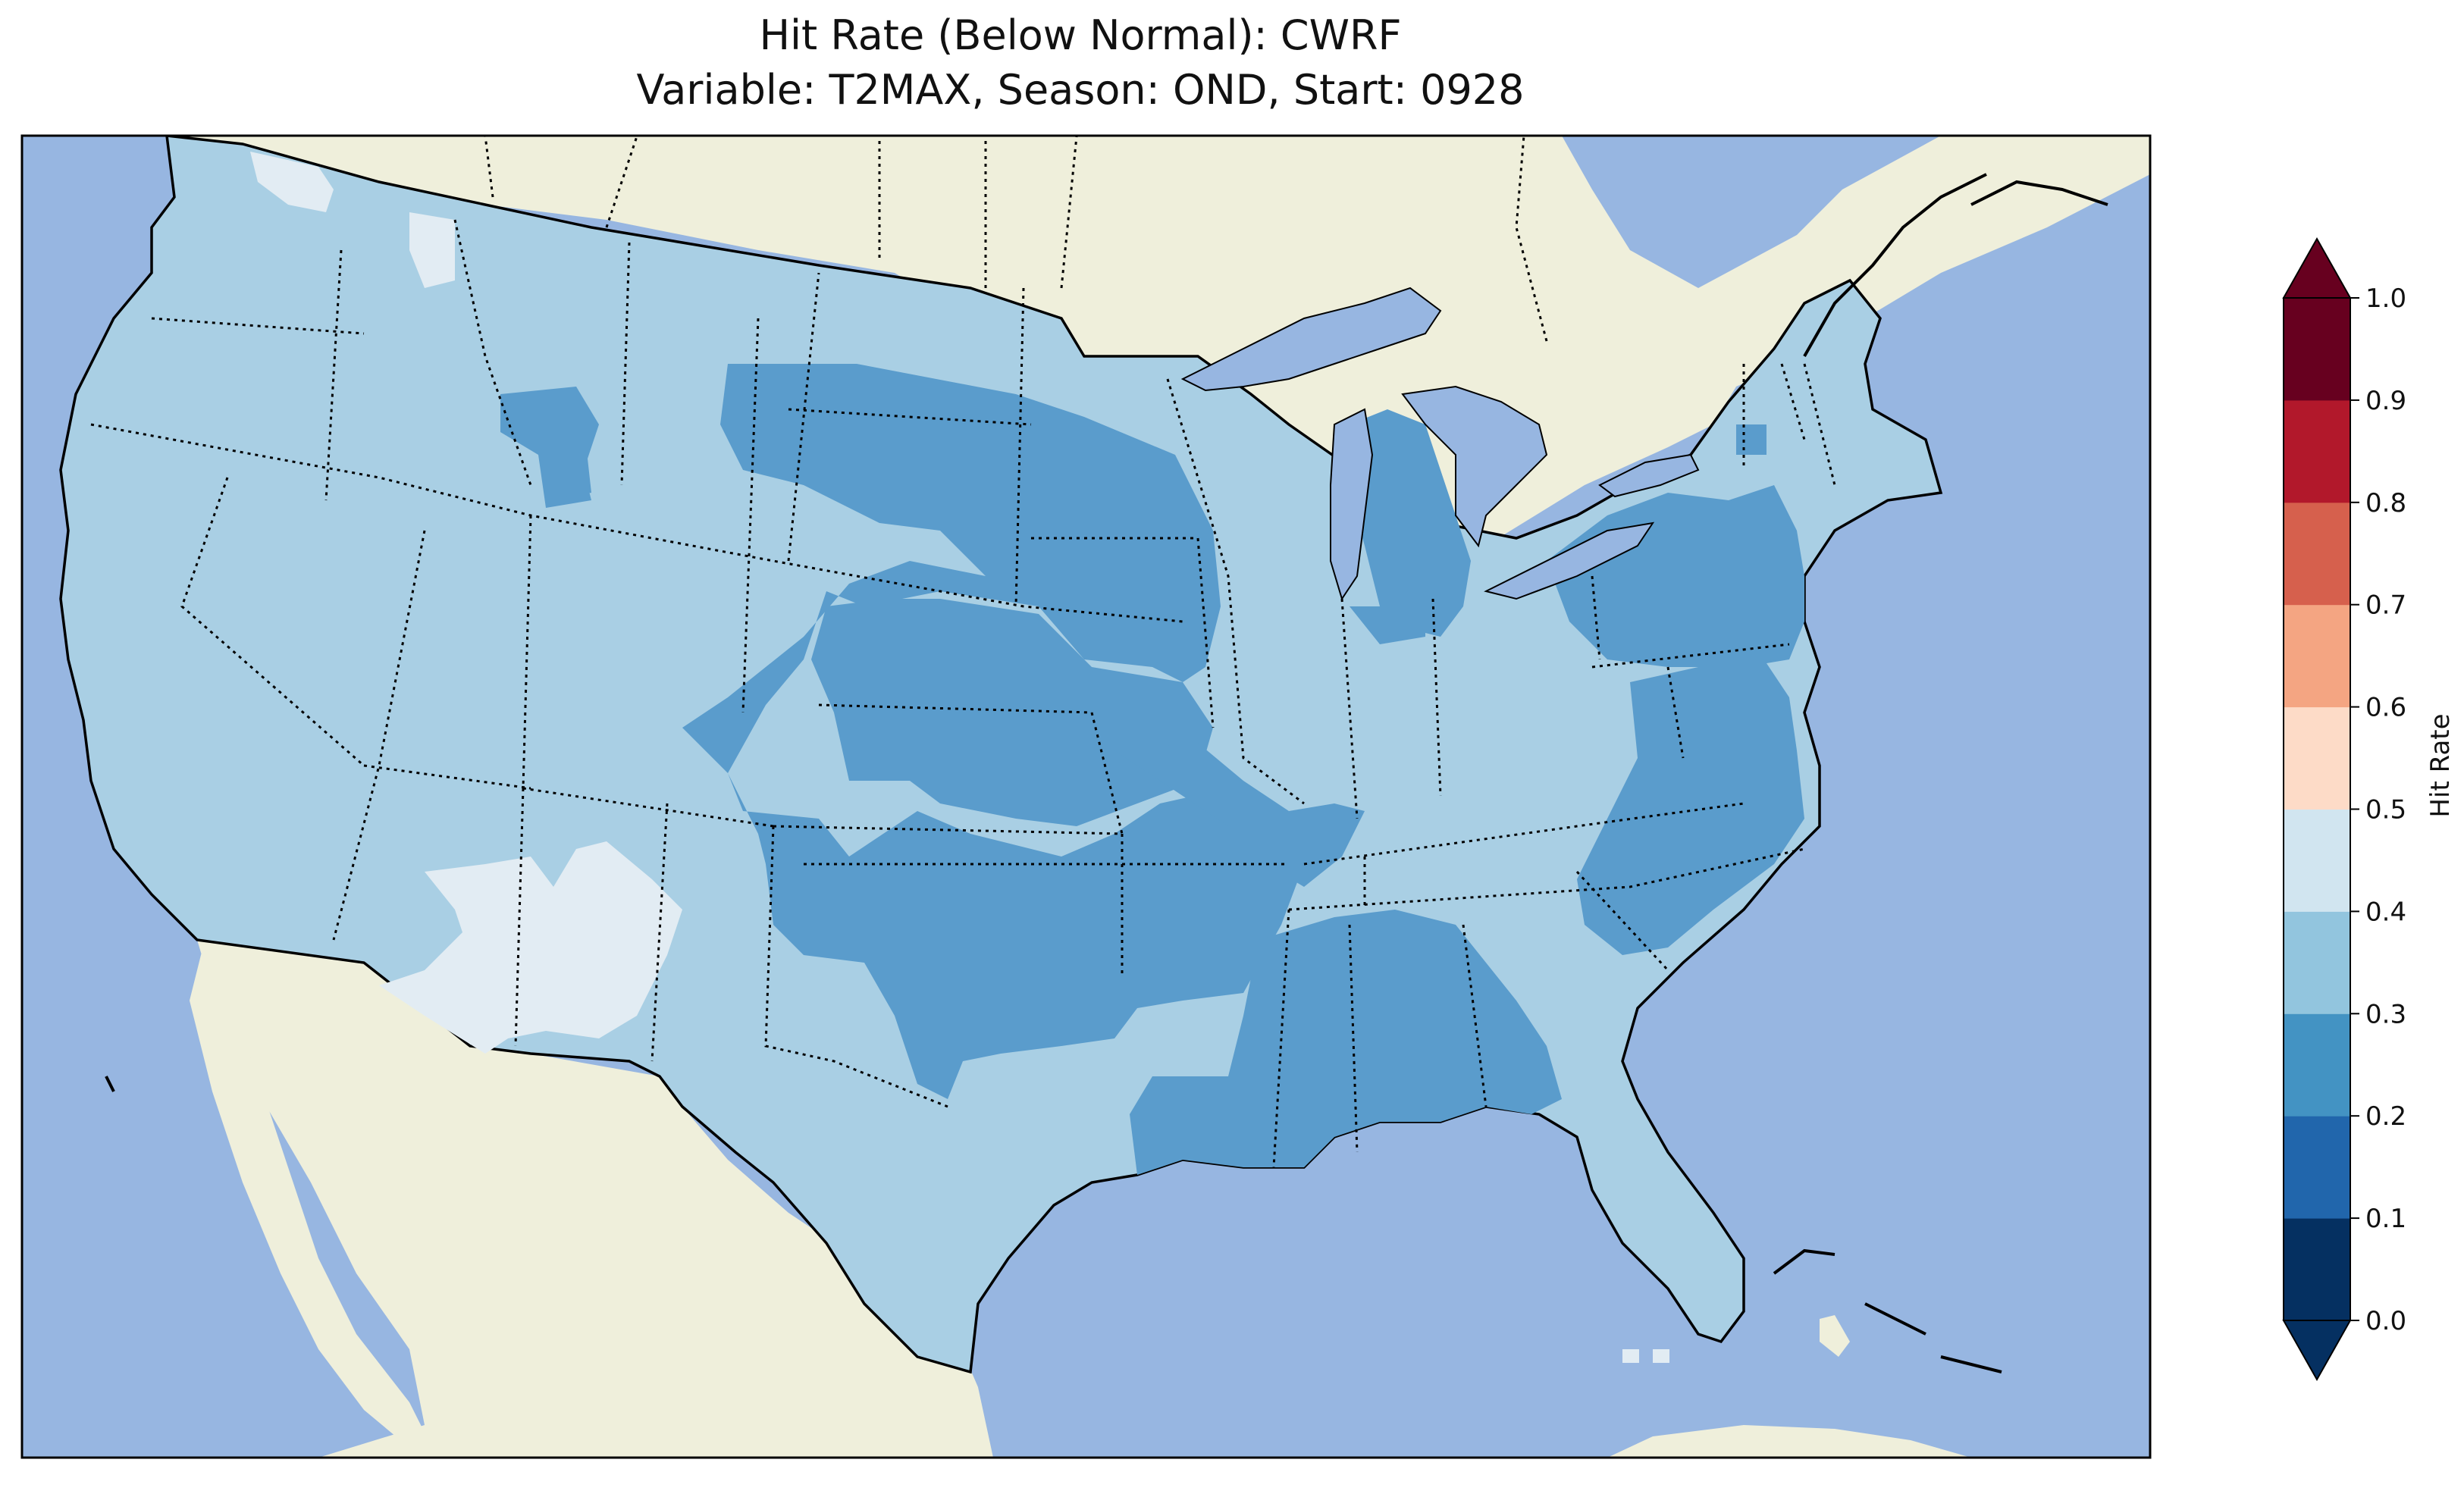  I want to click on patch-michigan, so click(1410, 523).